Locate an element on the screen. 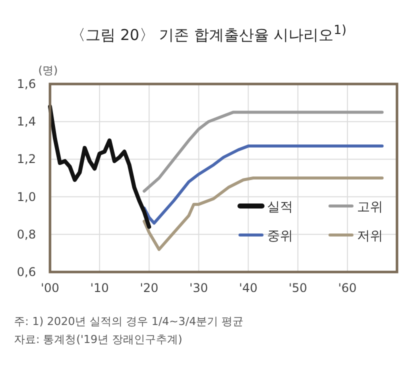  ytick: 1,2 is located at coordinates (26, 159).